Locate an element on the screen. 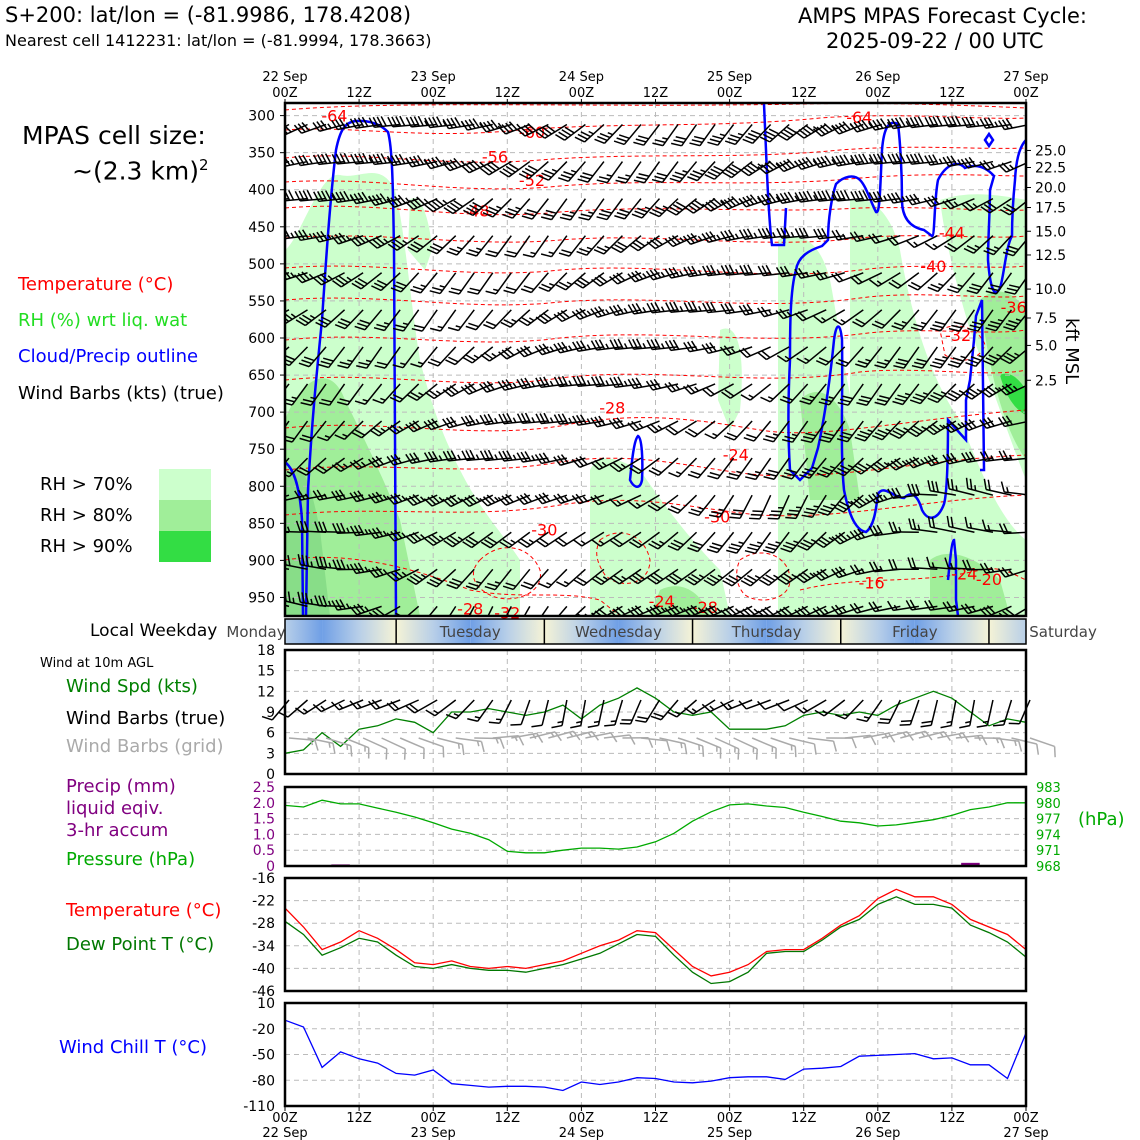 This screenshot has width=1140, height=1140. cell-size-exp: 2 is located at coordinates (204, 165).